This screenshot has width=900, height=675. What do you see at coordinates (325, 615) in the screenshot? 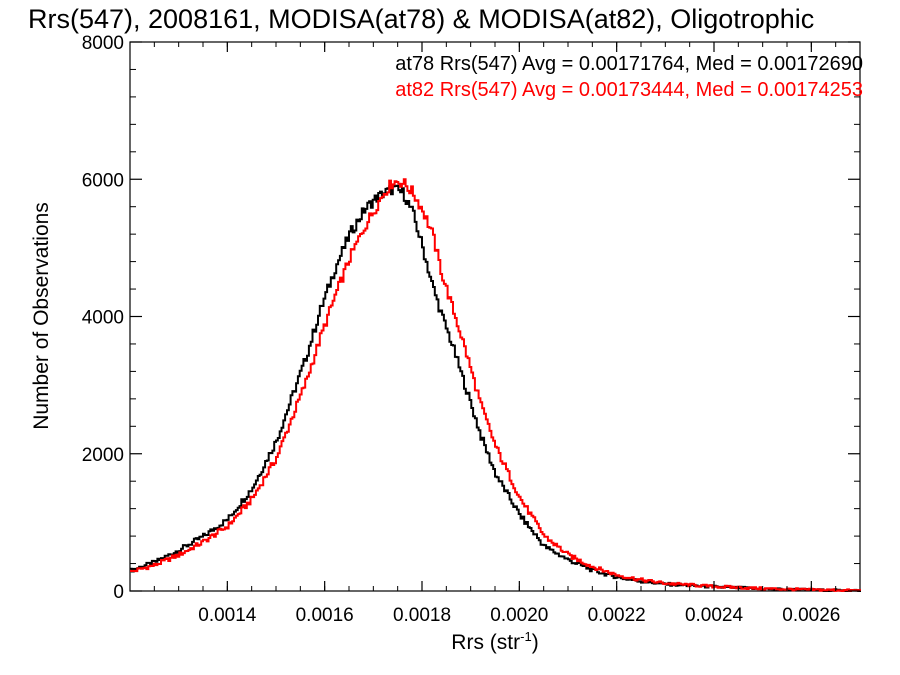
I see `x-tick-label: 0.0016` at bounding box center [325, 615].